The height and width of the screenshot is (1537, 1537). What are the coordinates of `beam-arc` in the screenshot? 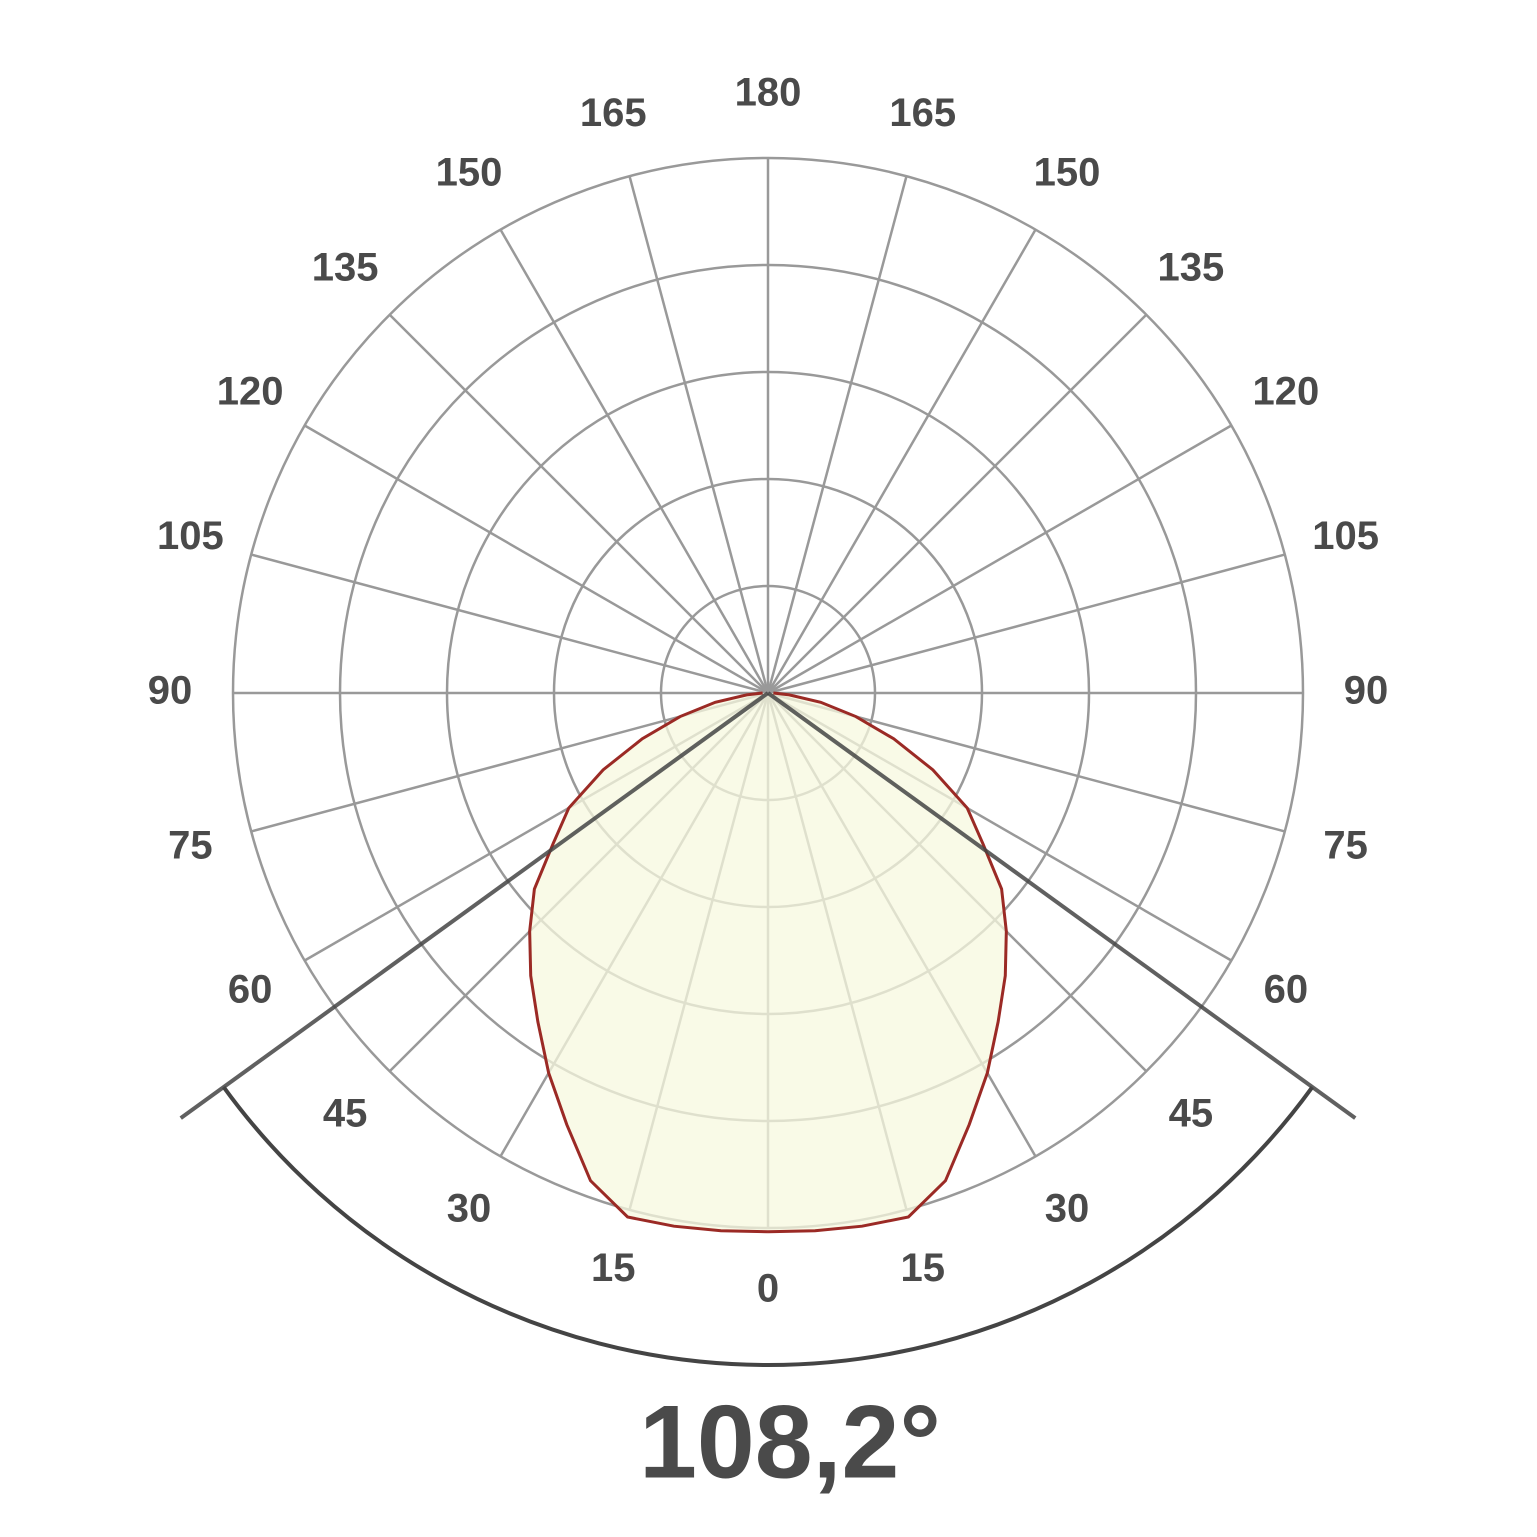 It's located at (768, 1226).